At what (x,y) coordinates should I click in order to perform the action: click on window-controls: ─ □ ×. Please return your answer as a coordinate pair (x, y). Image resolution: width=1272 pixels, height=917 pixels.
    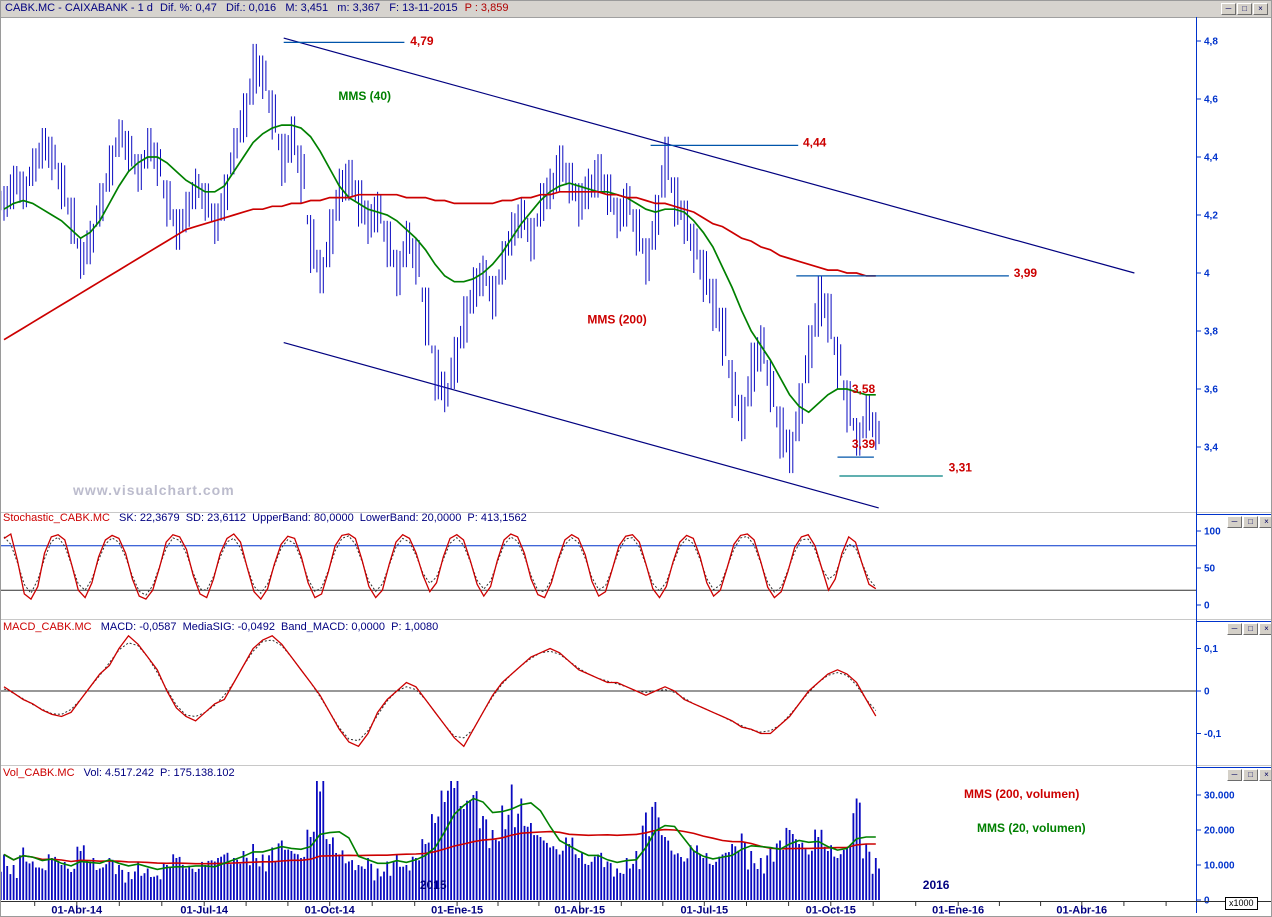
    Looking at the image, I should click on (1244, 9).